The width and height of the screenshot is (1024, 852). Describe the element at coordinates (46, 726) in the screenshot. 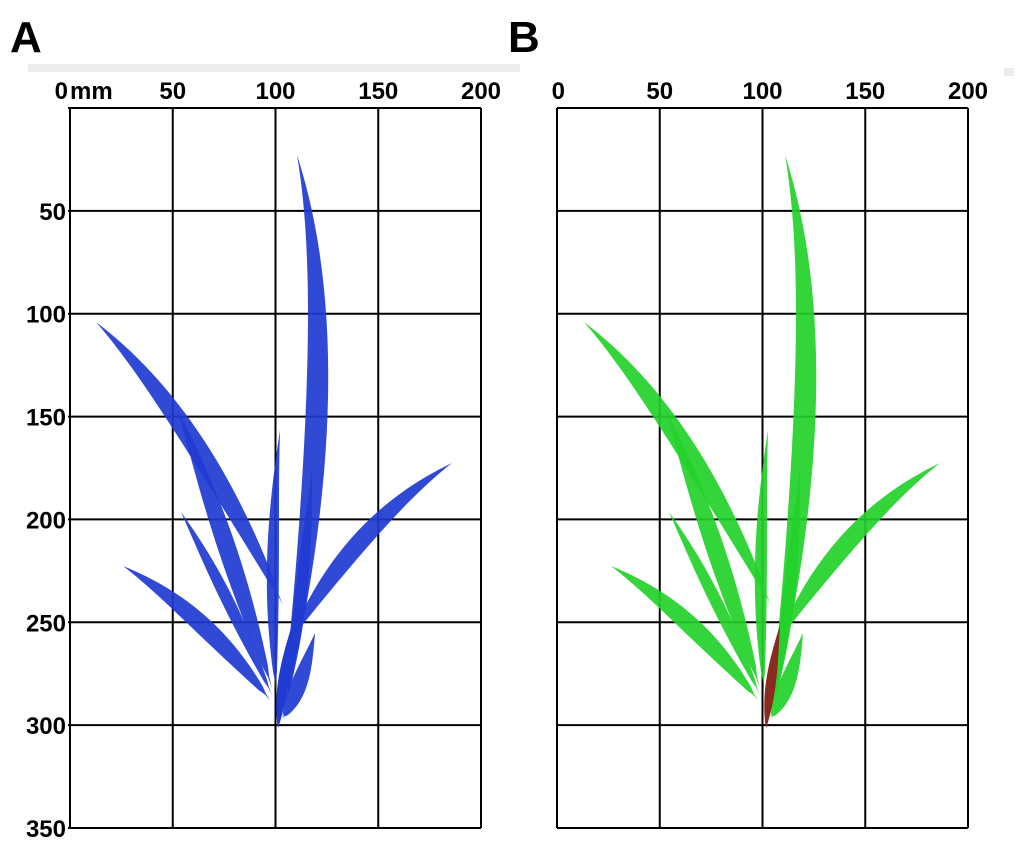

I see `y-tick-label: 300` at that location.